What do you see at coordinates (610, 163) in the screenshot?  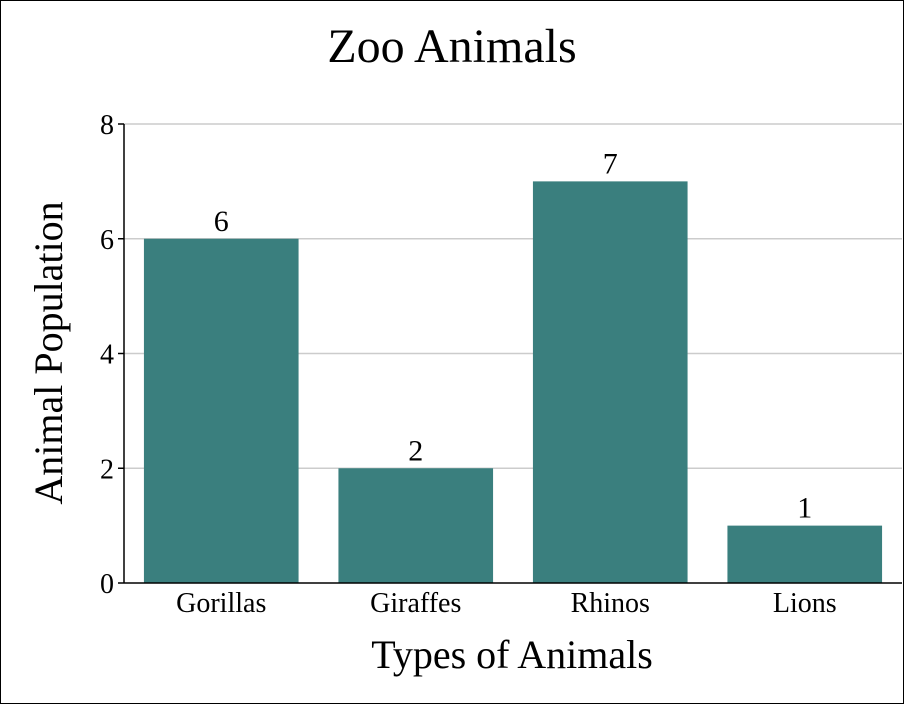 I see `data-label: 7` at bounding box center [610, 163].